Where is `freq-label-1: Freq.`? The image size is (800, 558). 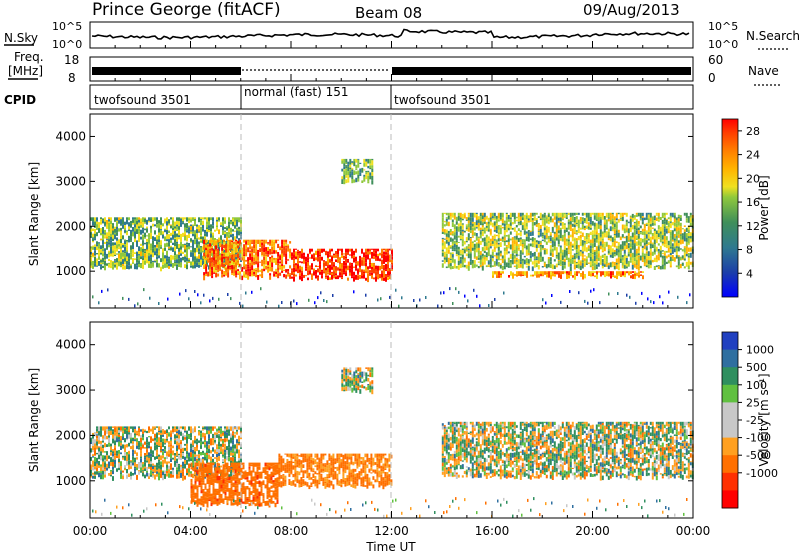
freq-label-1: Freq. is located at coordinates (29, 57).